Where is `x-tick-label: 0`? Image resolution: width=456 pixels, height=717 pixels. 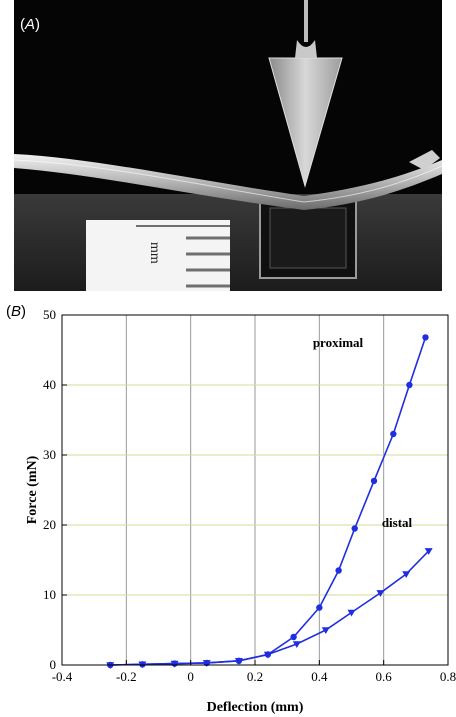
x-tick-label: 0 is located at coordinates (190, 676).